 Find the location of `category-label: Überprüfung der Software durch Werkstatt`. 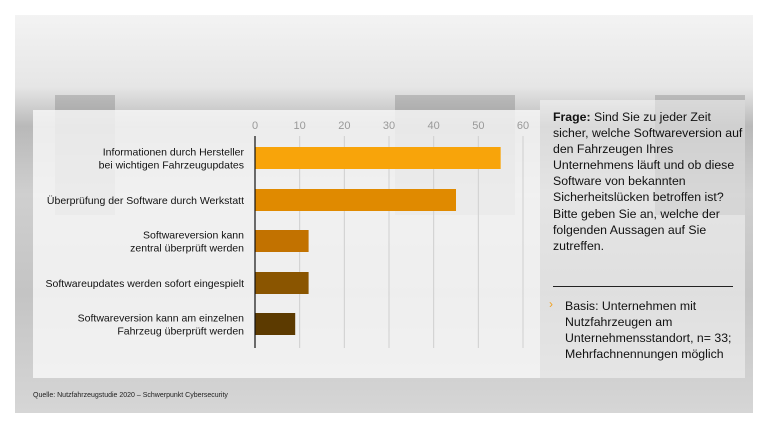

category-label: Überprüfung der Software durch Werkstatt is located at coordinates (145, 201).